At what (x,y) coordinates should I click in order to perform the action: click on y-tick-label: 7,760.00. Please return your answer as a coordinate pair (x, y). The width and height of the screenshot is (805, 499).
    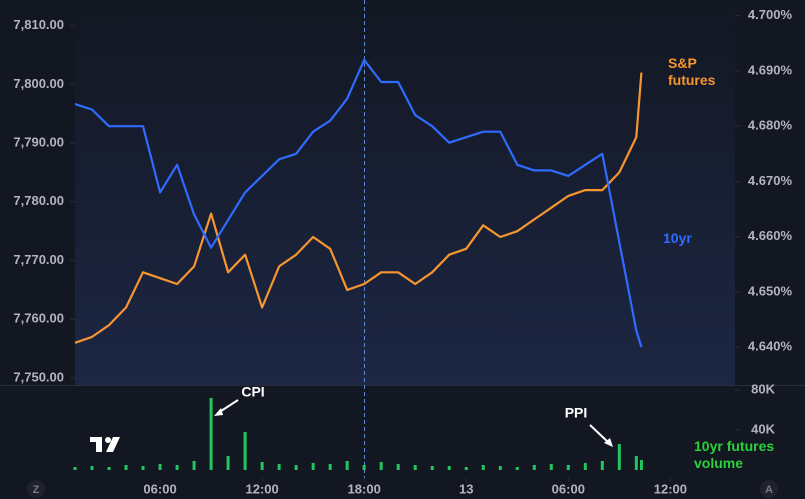
    Looking at the image, I should click on (38, 318).